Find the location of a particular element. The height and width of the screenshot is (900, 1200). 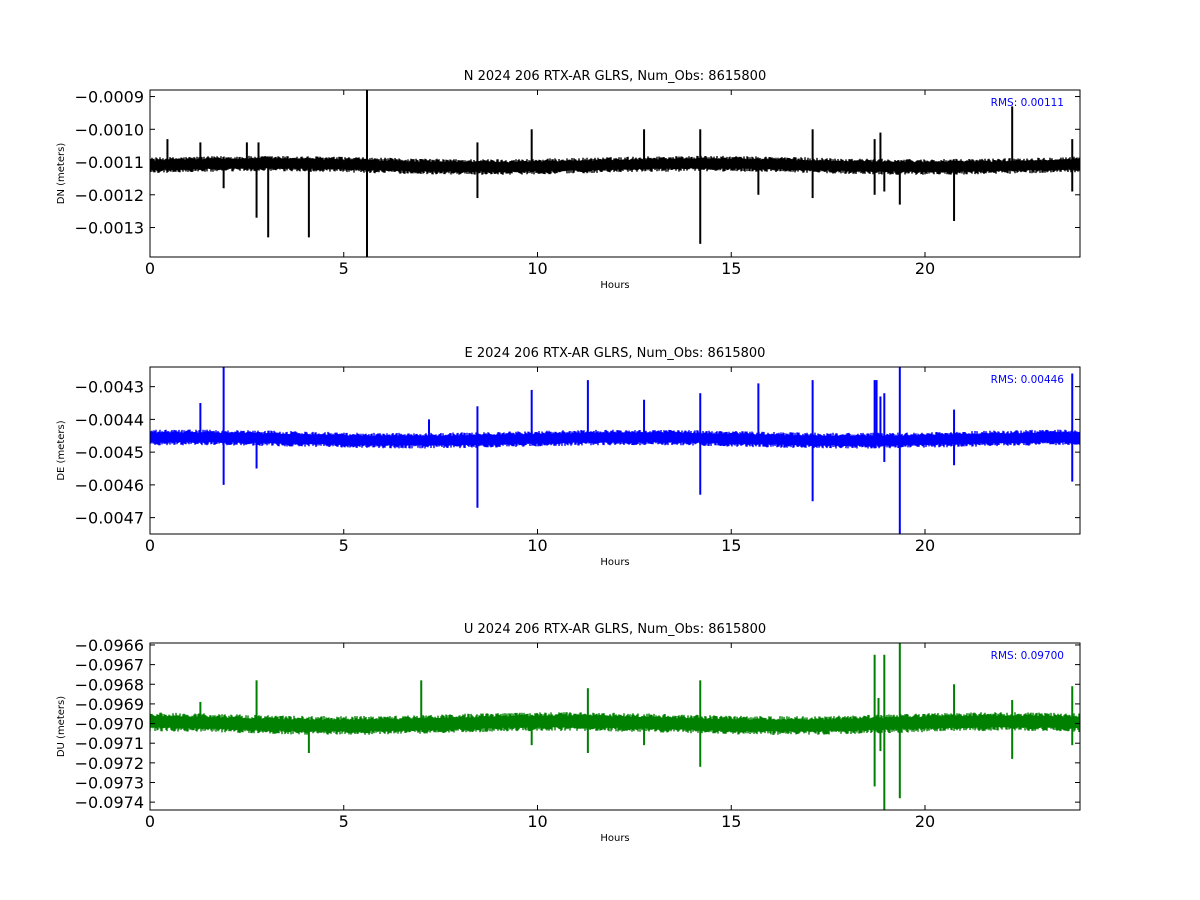

y-tick-label: −0.0043 is located at coordinates (109, 387).